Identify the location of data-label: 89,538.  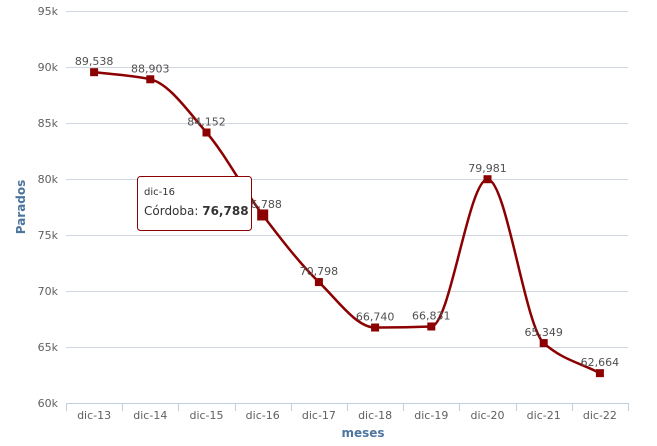
(94, 61).